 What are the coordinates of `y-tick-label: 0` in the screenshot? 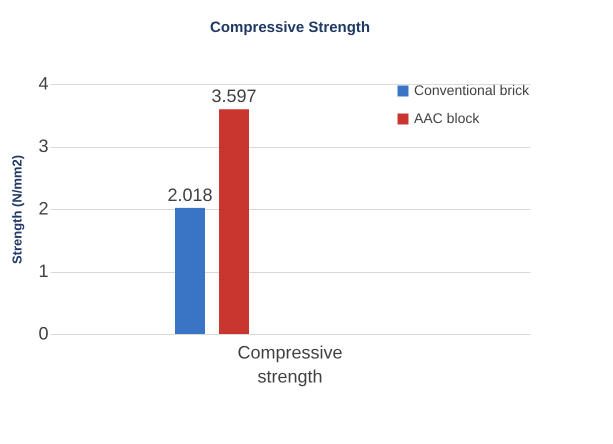 It's located at (43, 334).